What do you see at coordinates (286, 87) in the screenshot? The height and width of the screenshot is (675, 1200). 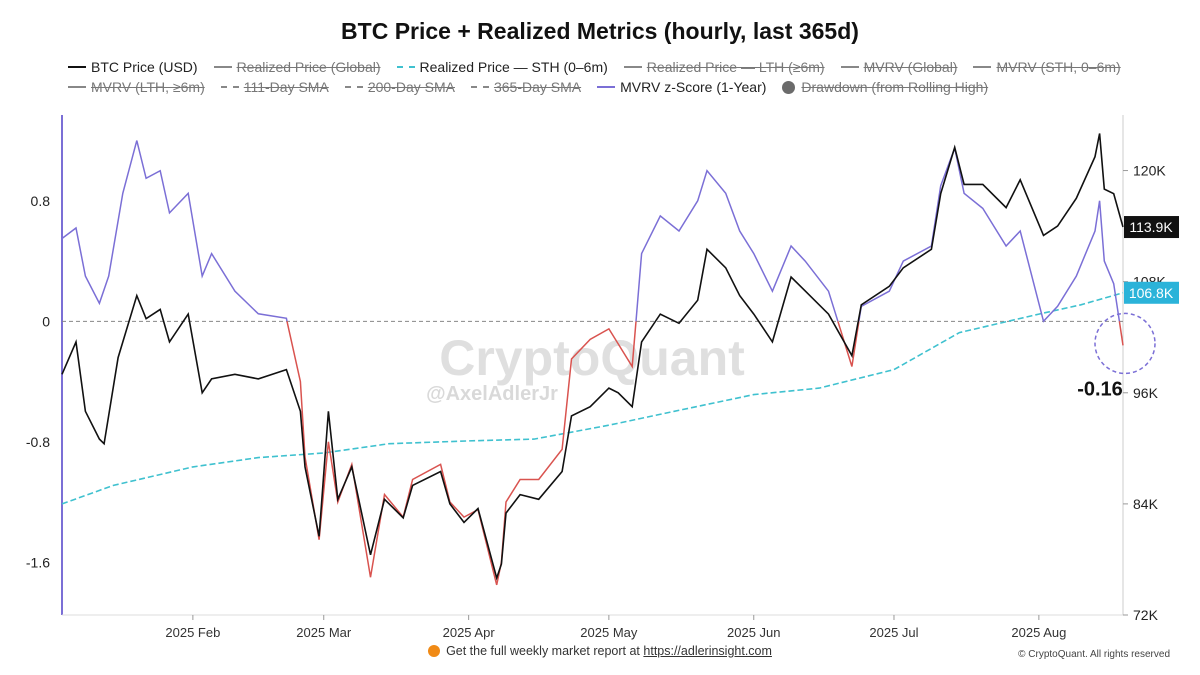 I see `legend-label: 111-Day SMA` at bounding box center [286, 87].